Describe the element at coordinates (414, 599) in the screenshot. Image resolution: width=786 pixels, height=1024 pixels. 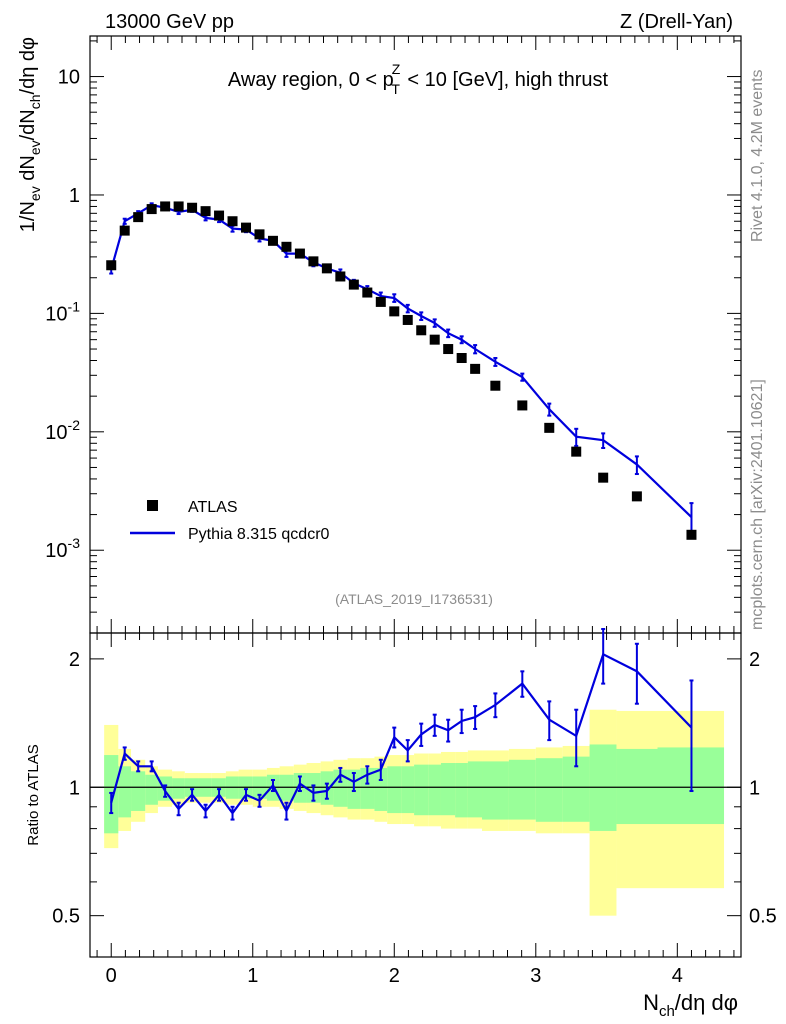
I see `analysis-id: (ATLAS_2019_I1736531)` at that location.